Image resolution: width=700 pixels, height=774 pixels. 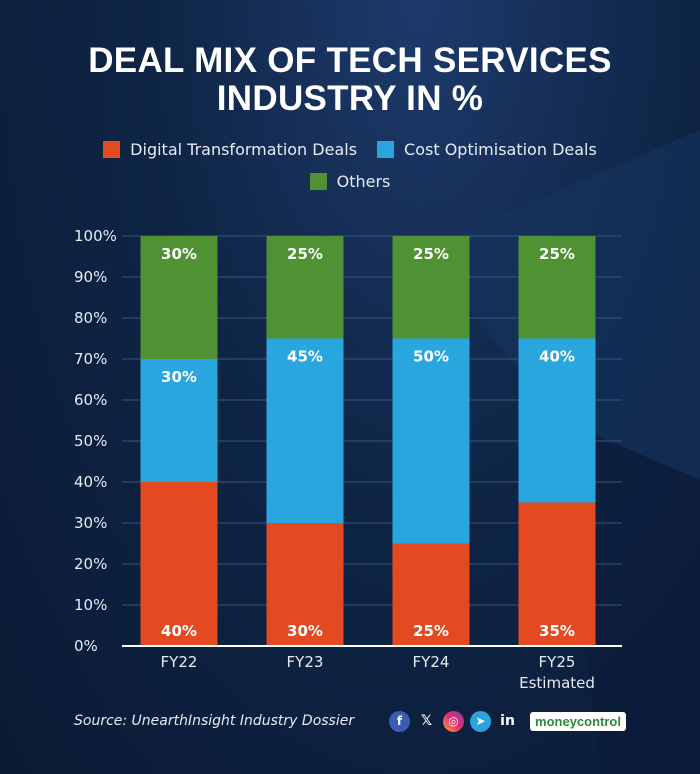 I want to click on y-tick-label: 30%, so click(x=90, y=523).